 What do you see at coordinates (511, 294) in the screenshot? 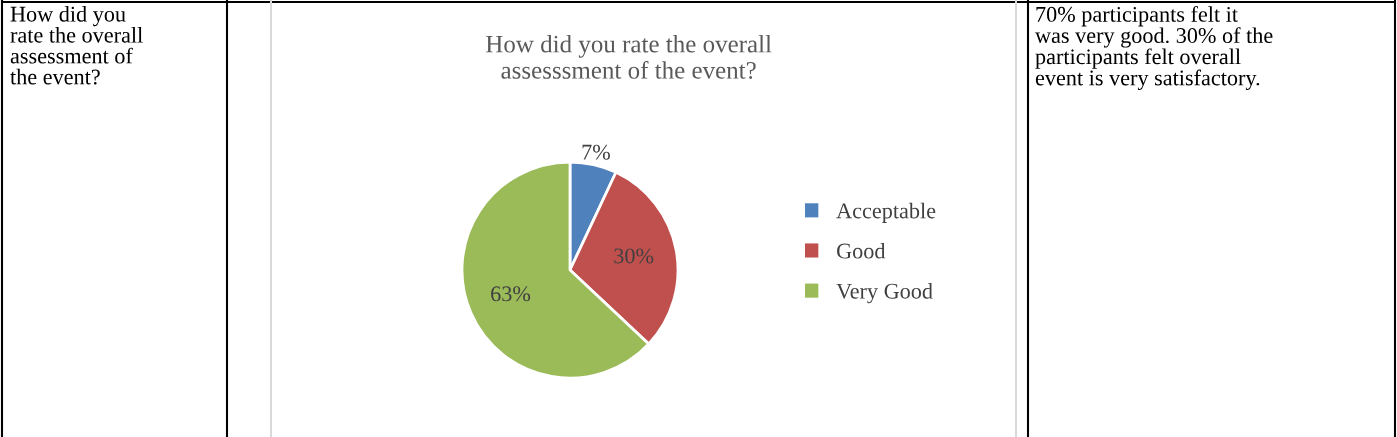
I see `data-label: 63%` at bounding box center [511, 294].